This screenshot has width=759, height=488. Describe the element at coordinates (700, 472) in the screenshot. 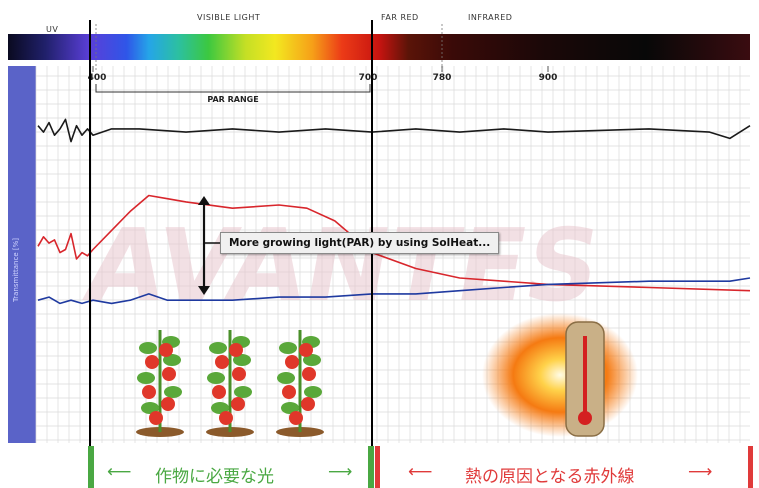

I see `arrow-right-red: ⟶` at that location.